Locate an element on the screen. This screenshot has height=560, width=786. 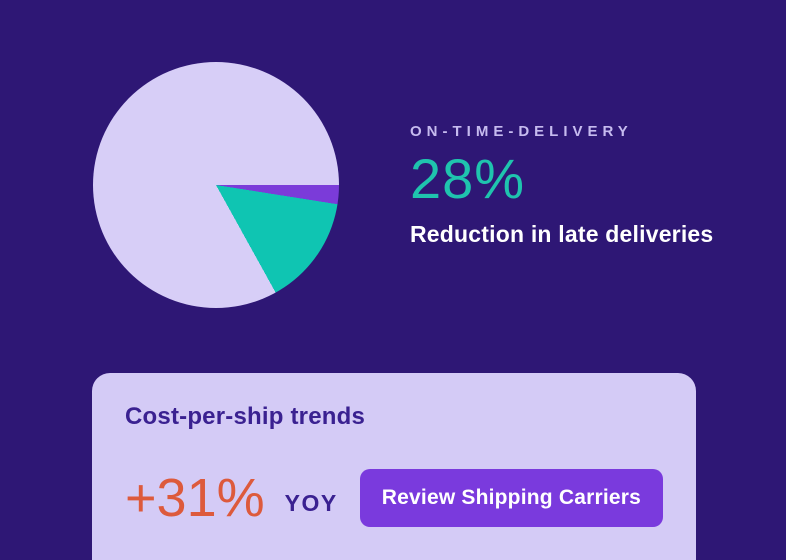
stat-description: Reduction in late deliveries is located at coordinates (562, 234).